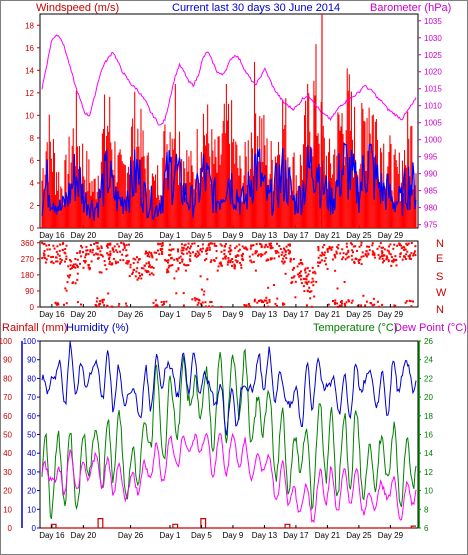 This screenshot has width=468, height=555. What do you see at coordinates (426, 528) in the screenshot?
I see `temp-y-tick-label: 6` at bounding box center [426, 528].